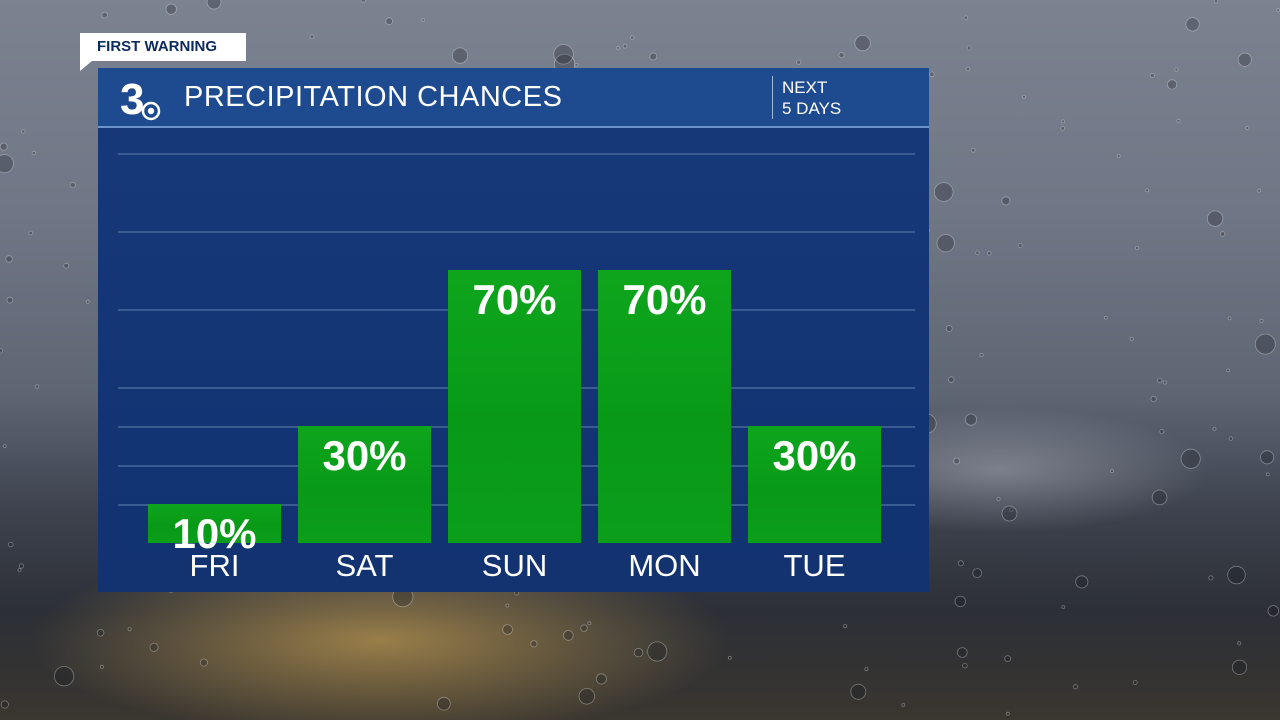 This screenshot has height=720, width=1280. What do you see at coordinates (772, 97) in the screenshot?
I see `header-divider` at bounding box center [772, 97].